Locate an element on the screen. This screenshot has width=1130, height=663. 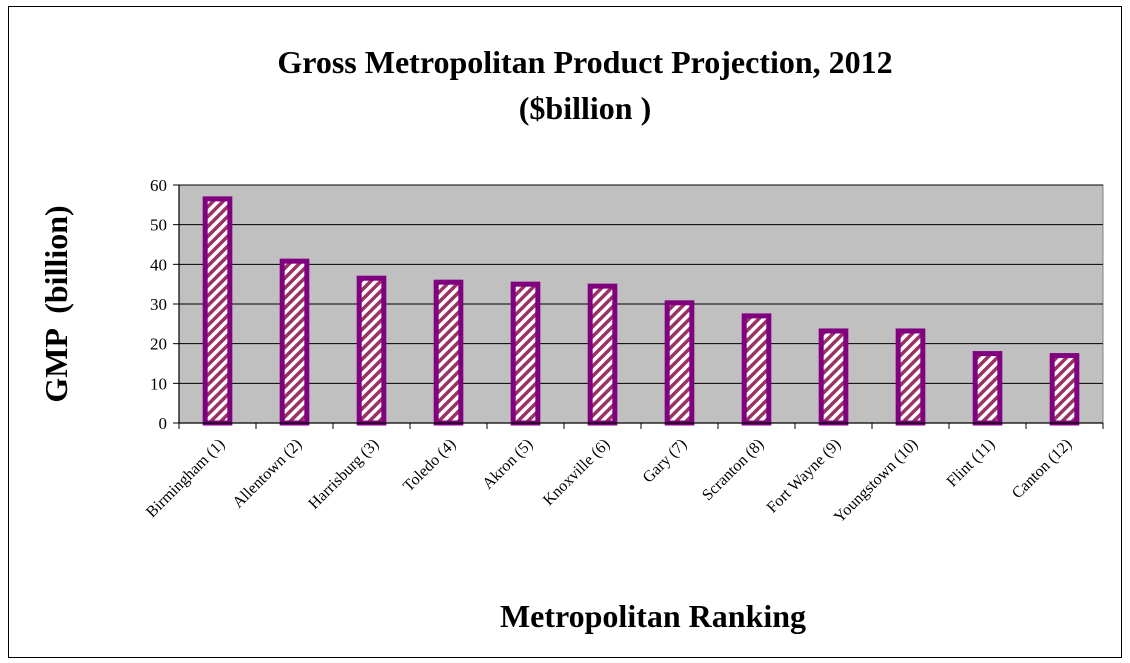
x-axis-title: Metropolitan Ranking is located at coordinates (653, 616).